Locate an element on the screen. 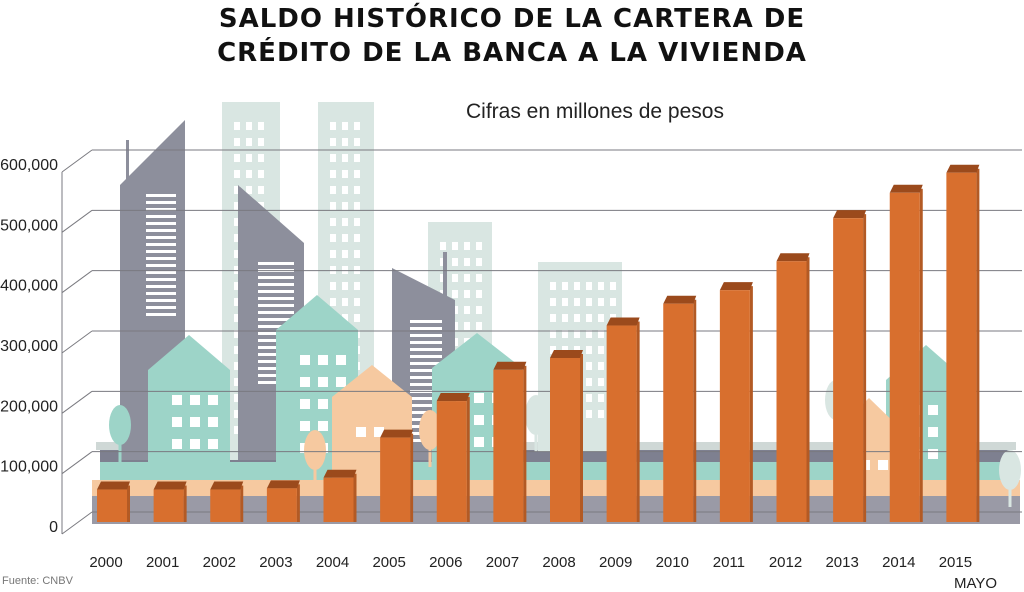 This screenshot has width=1024, height=592. source-note: Fuente: CNBV is located at coordinates (37, 581).